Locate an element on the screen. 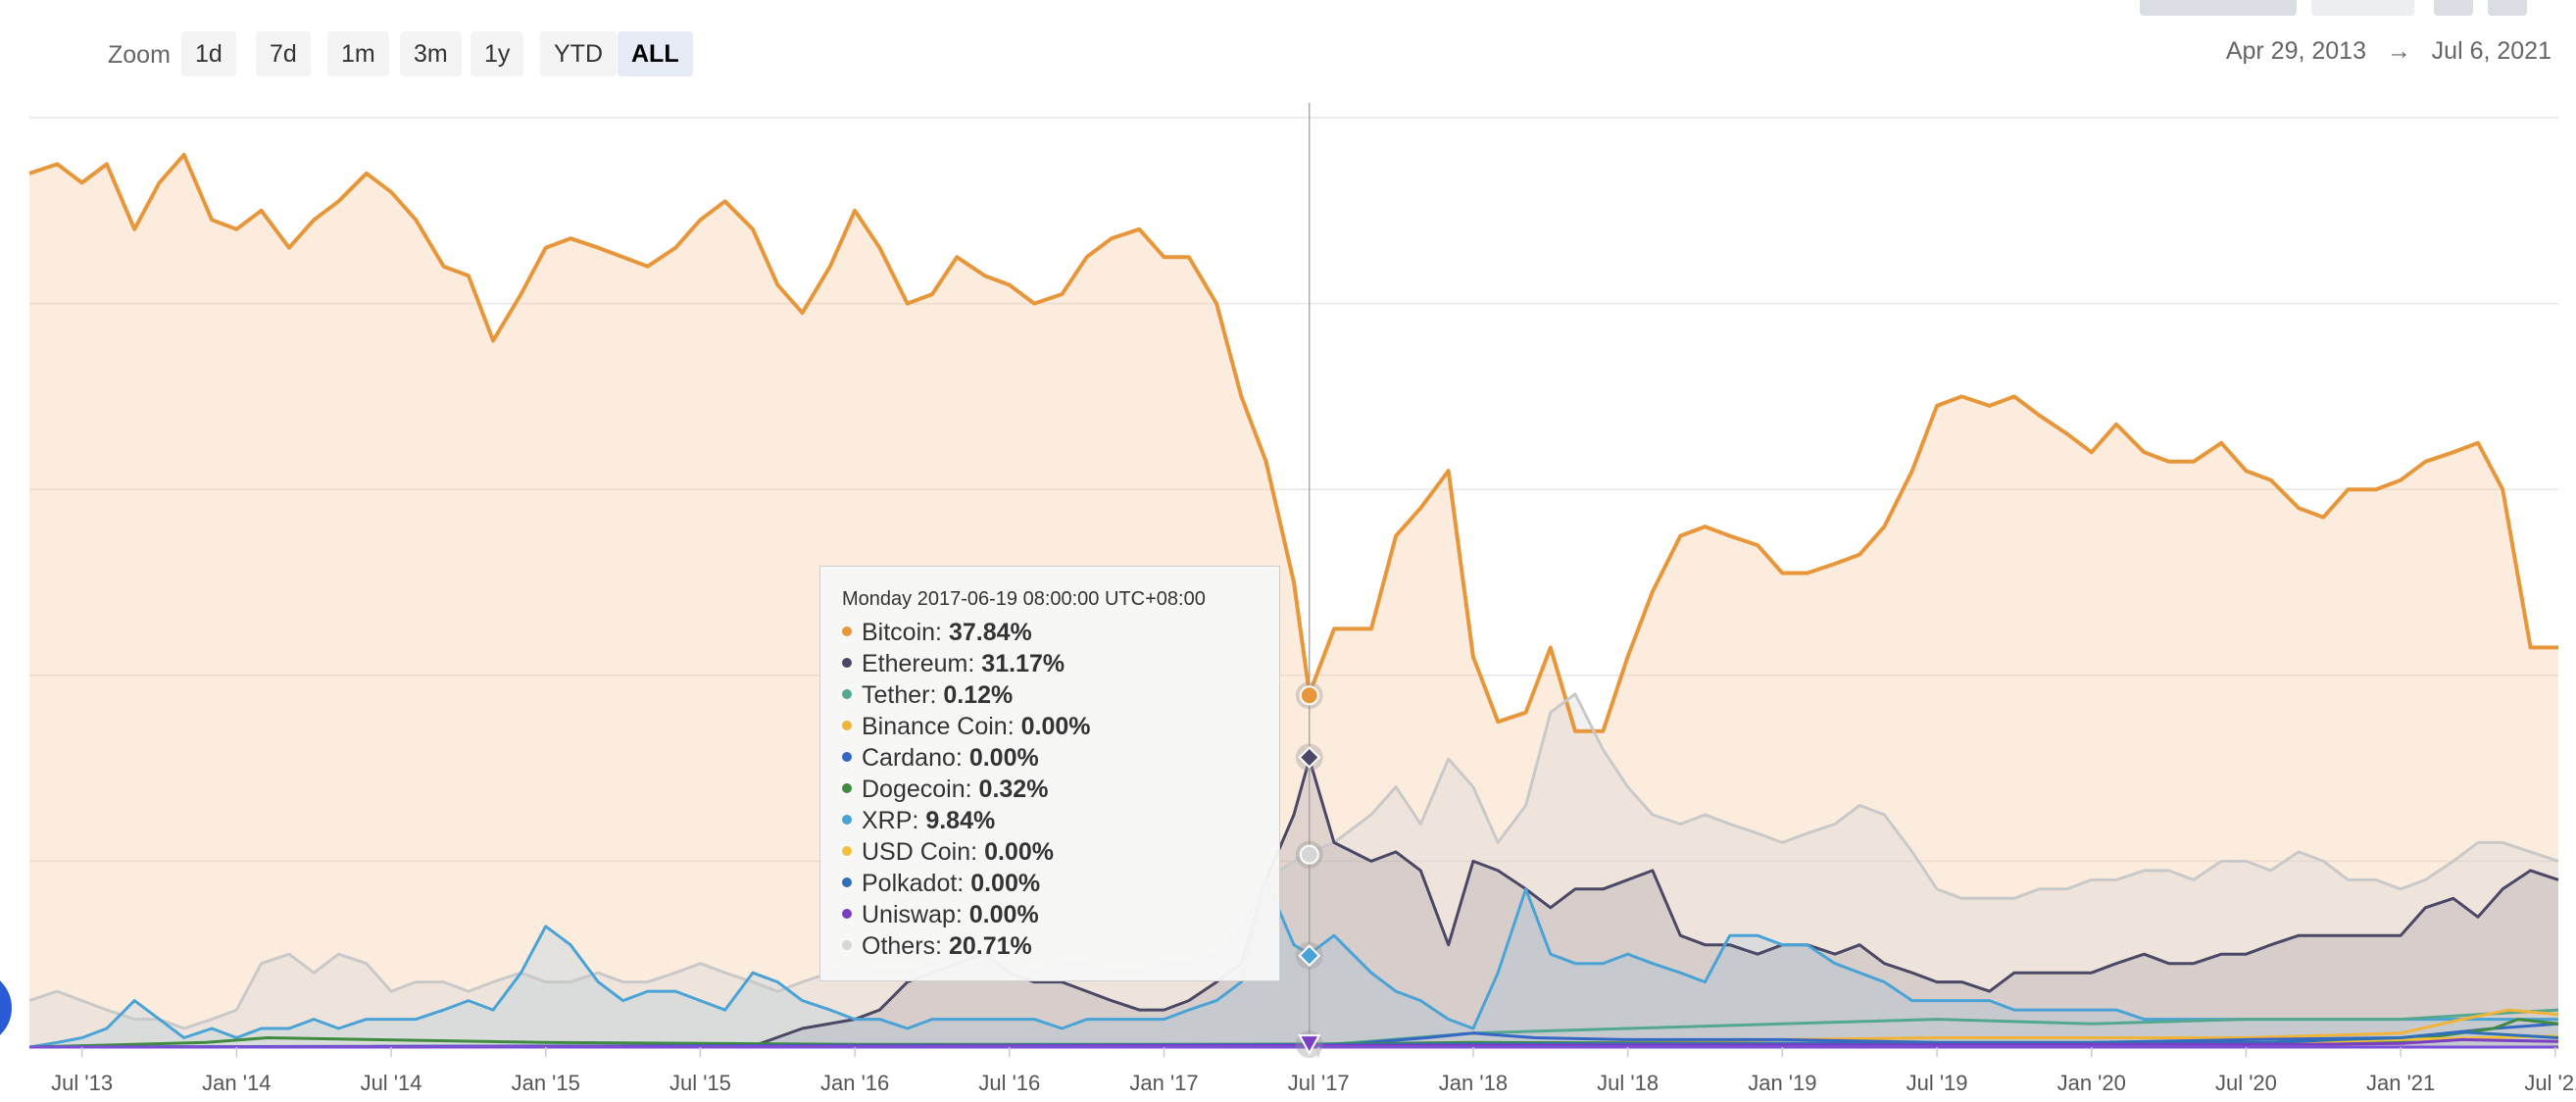  zoom-1y-button: 1y is located at coordinates (497, 53).